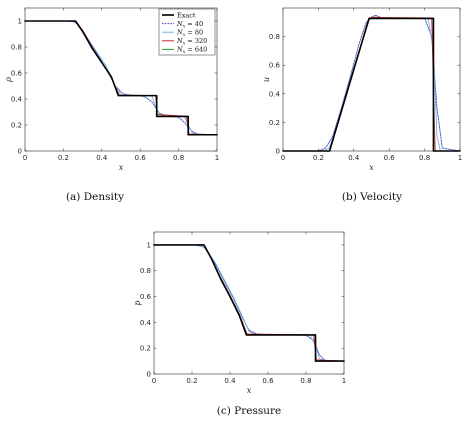 The height and width of the screenshot is (424, 474). What do you see at coordinates (189, 34) in the screenshot?
I see `legend-label: Nx = 80` at bounding box center [189, 34].